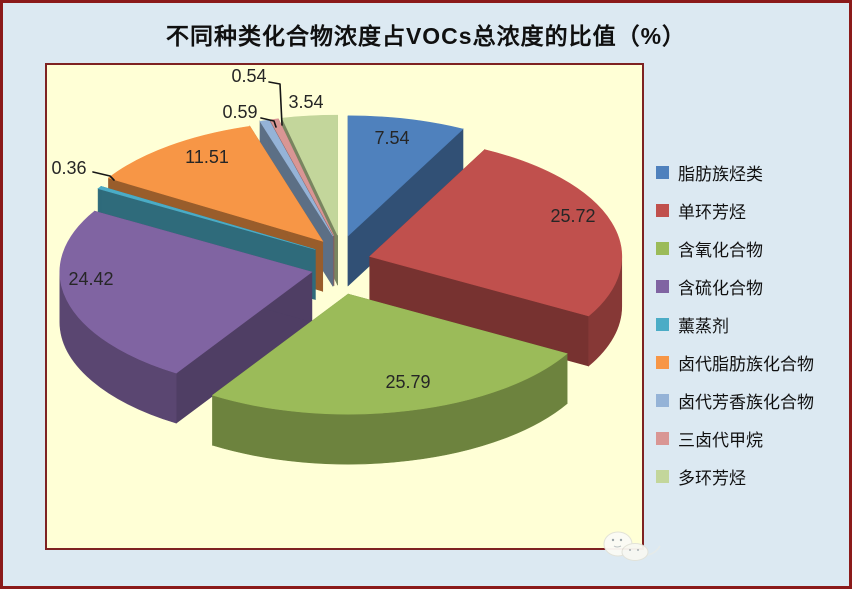 The height and width of the screenshot is (589, 852). Describe the element at coordinates (68, 168) in the screenshot. I see `slice-value-label: 0.36` at that location.